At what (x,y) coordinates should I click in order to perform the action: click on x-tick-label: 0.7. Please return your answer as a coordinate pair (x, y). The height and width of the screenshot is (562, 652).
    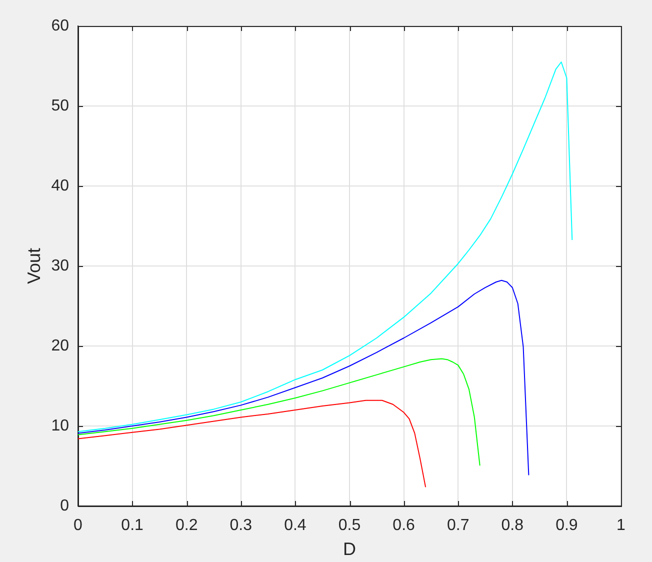
    Looking at the image, I should click on (458, 525).